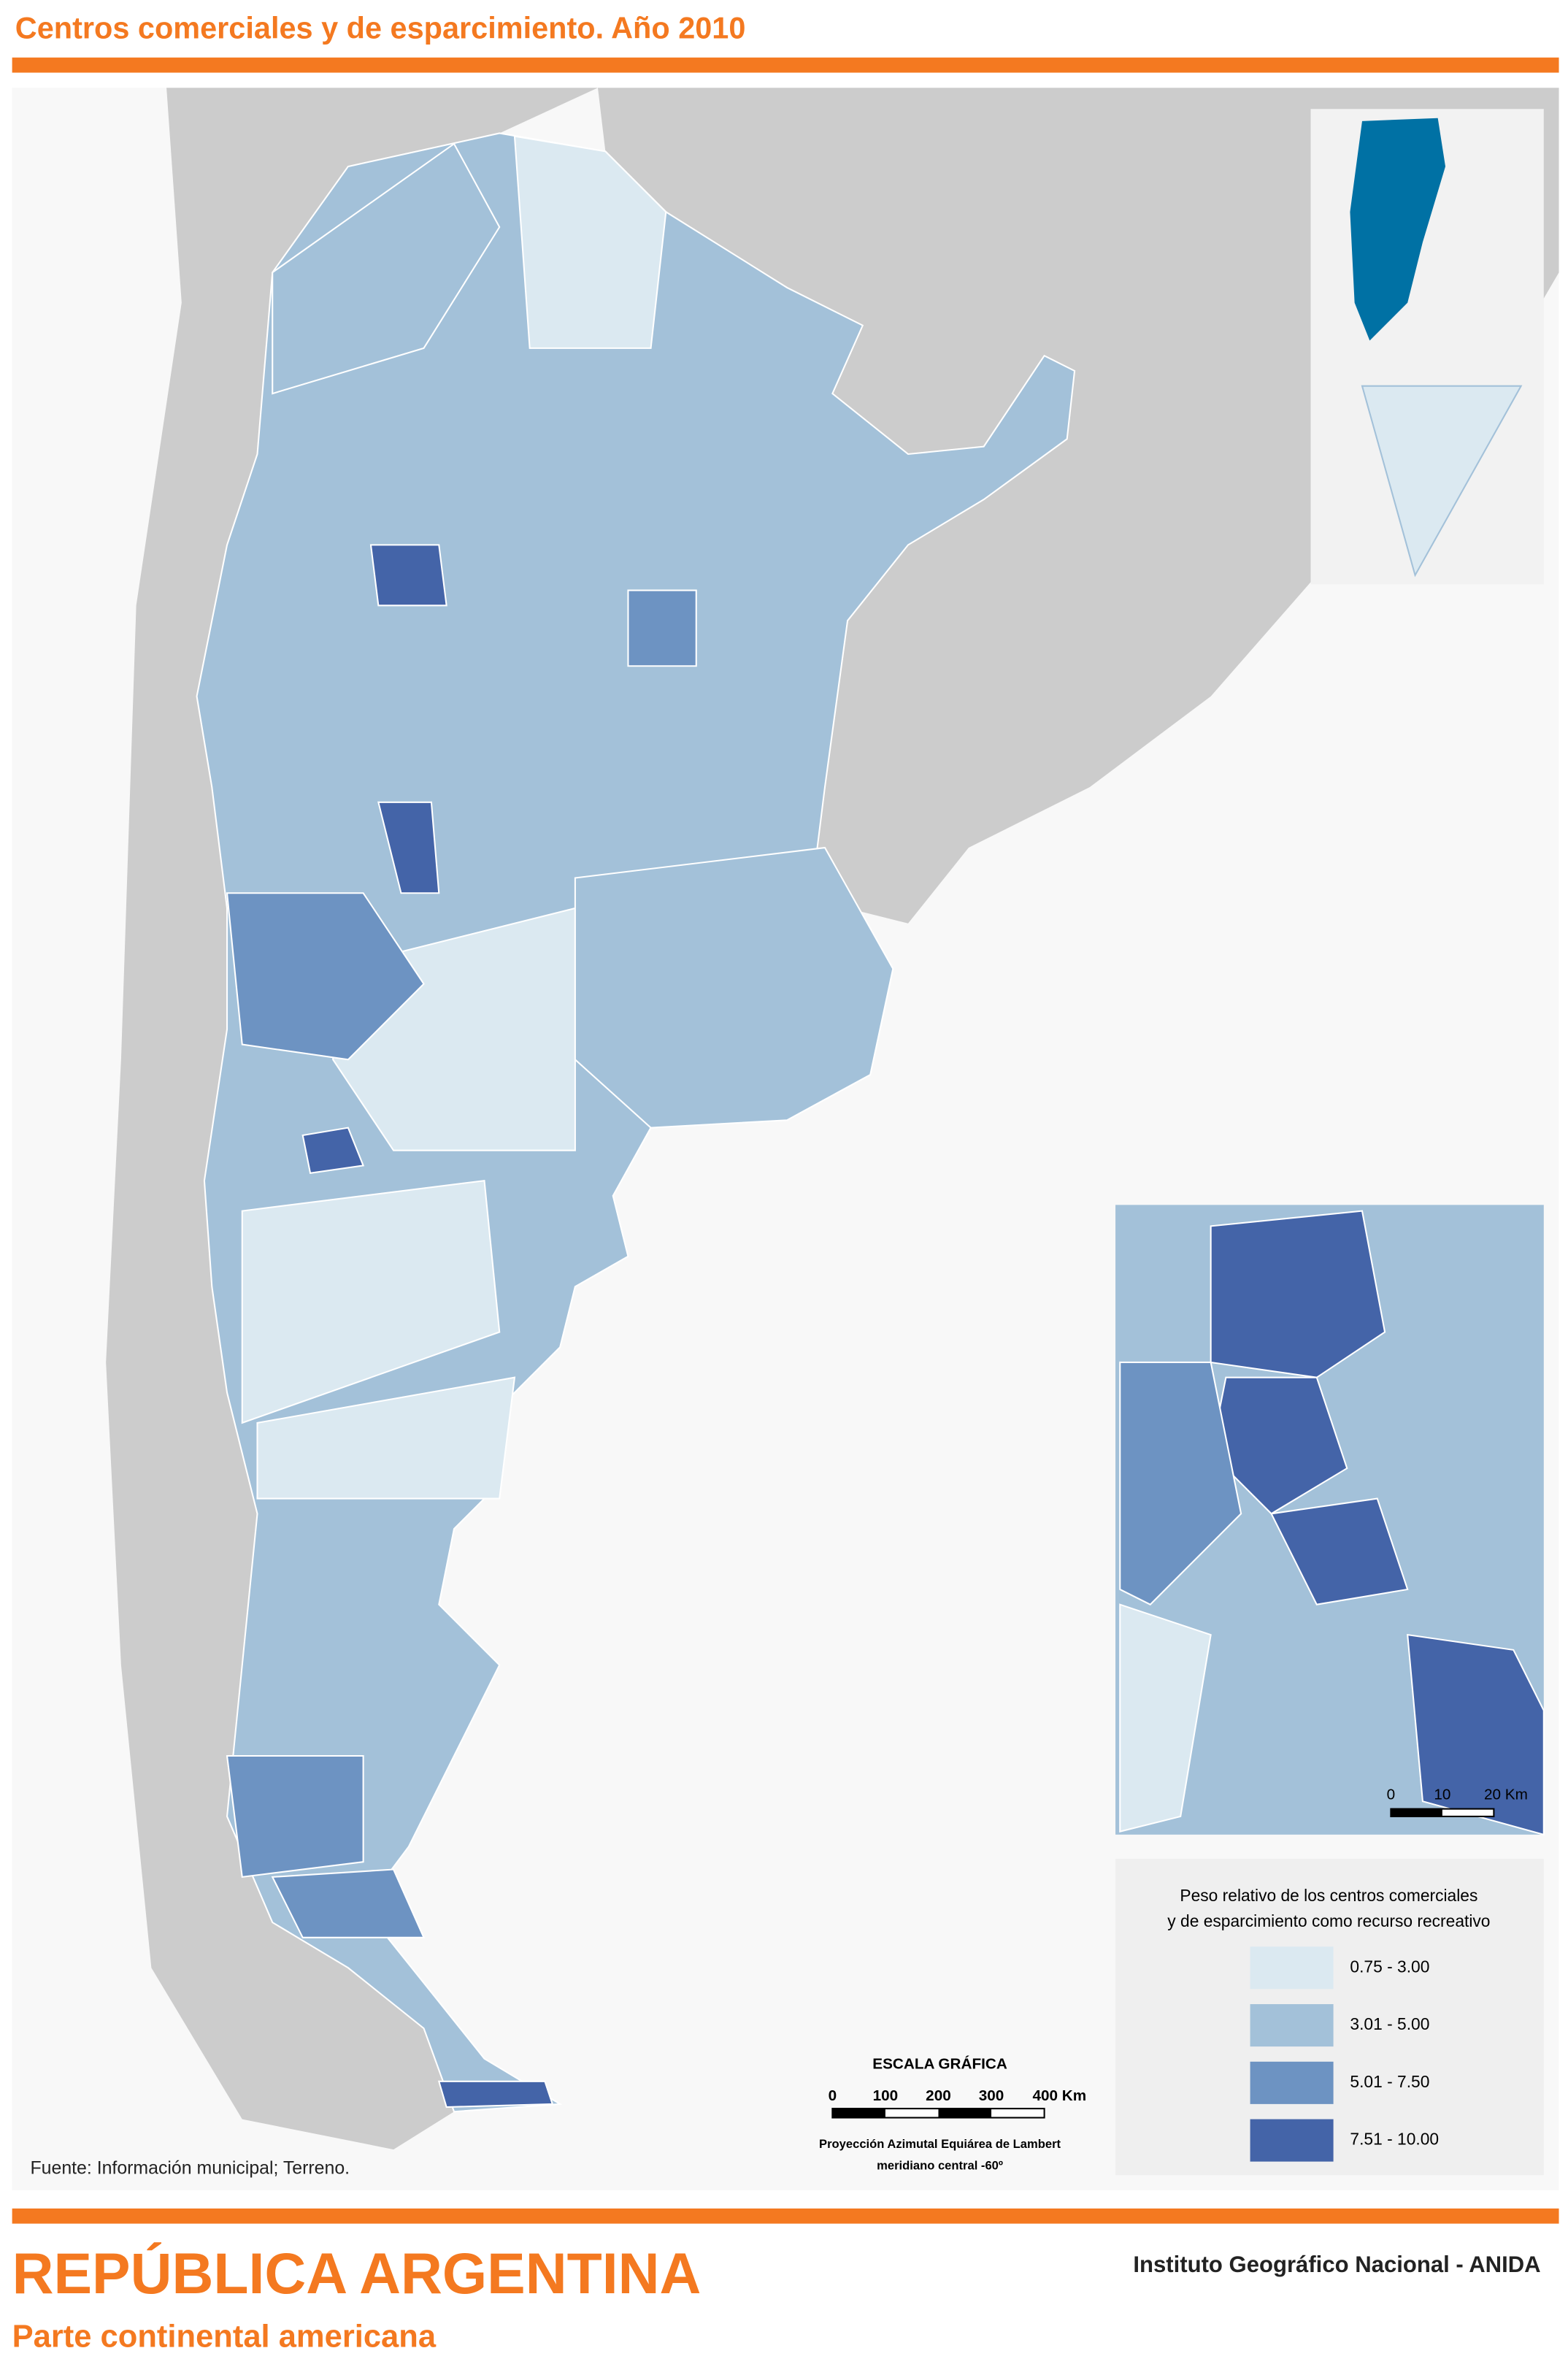  I want to click on legend-label: 5.01 - 7.50, so click(1390, 2082).